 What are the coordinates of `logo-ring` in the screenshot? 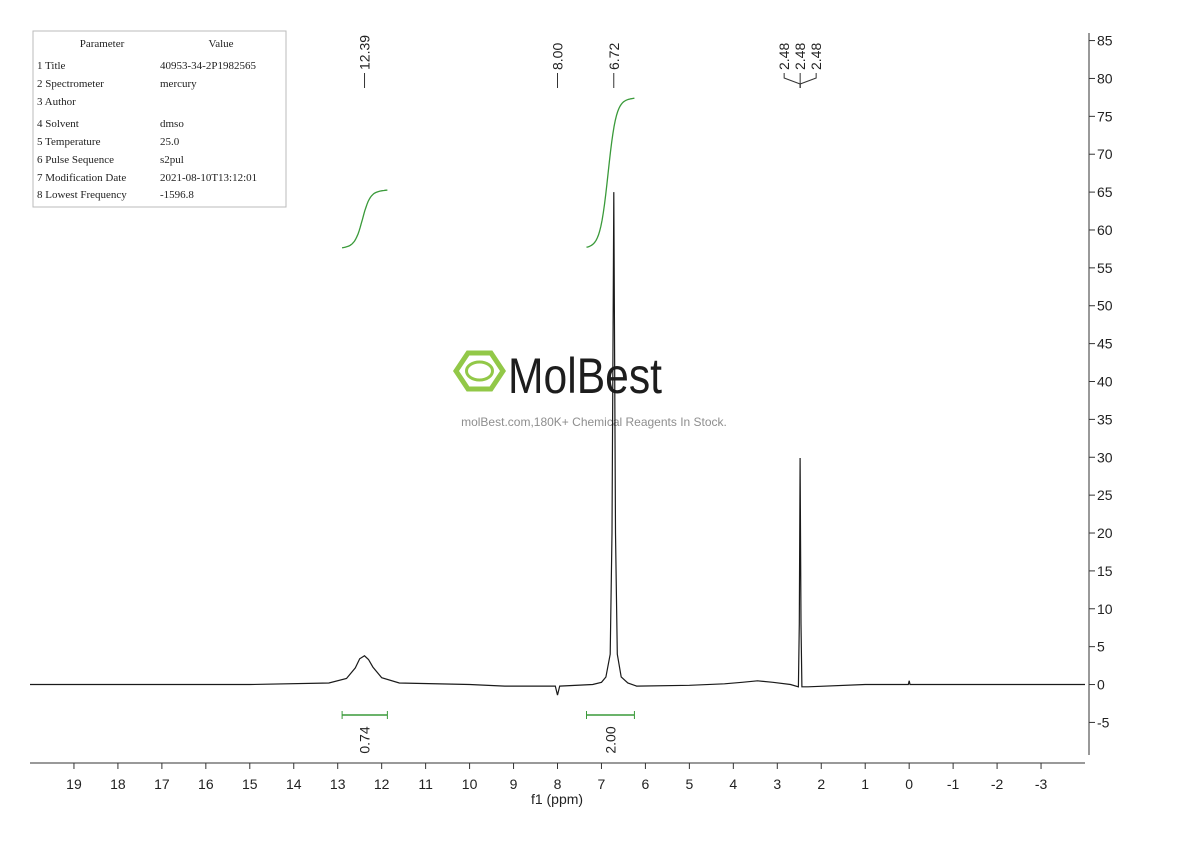 It's located at (479, 371).